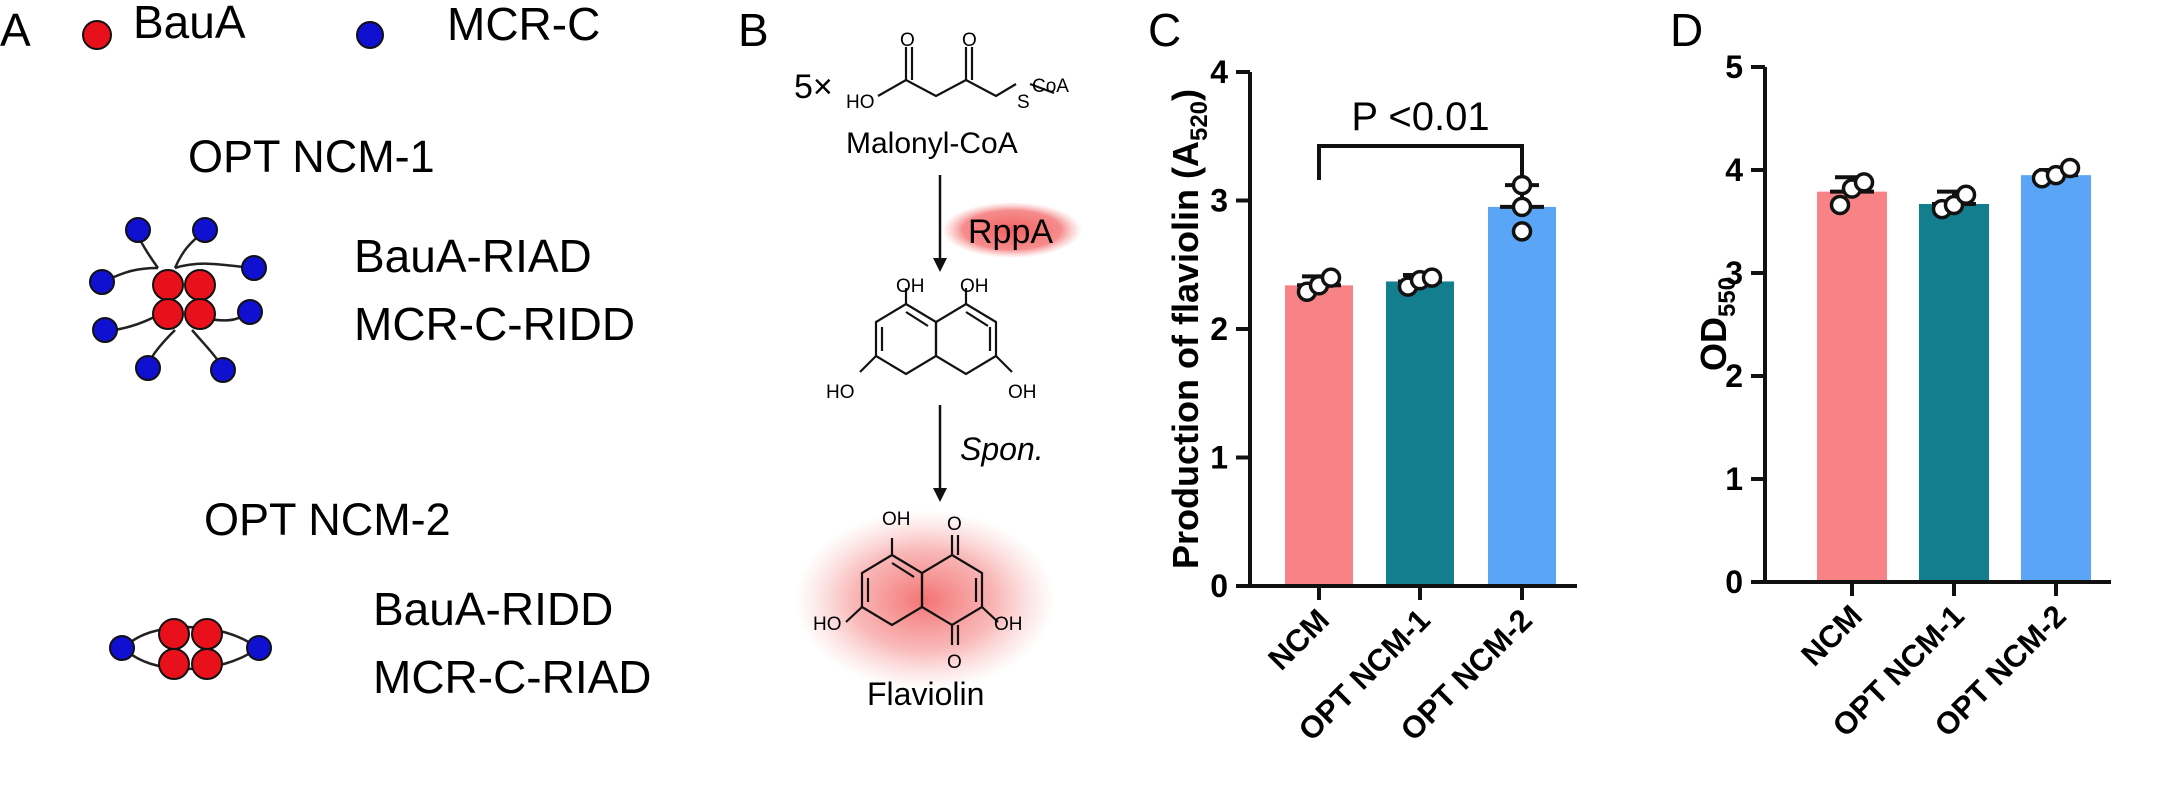 The height and width of the screenshot is (788, 2162). What do you see at coordinates (493, 609) in the screenshot?
I see `assembly-2-line1: BauA-RIDD` at bounding box center [493, 609].